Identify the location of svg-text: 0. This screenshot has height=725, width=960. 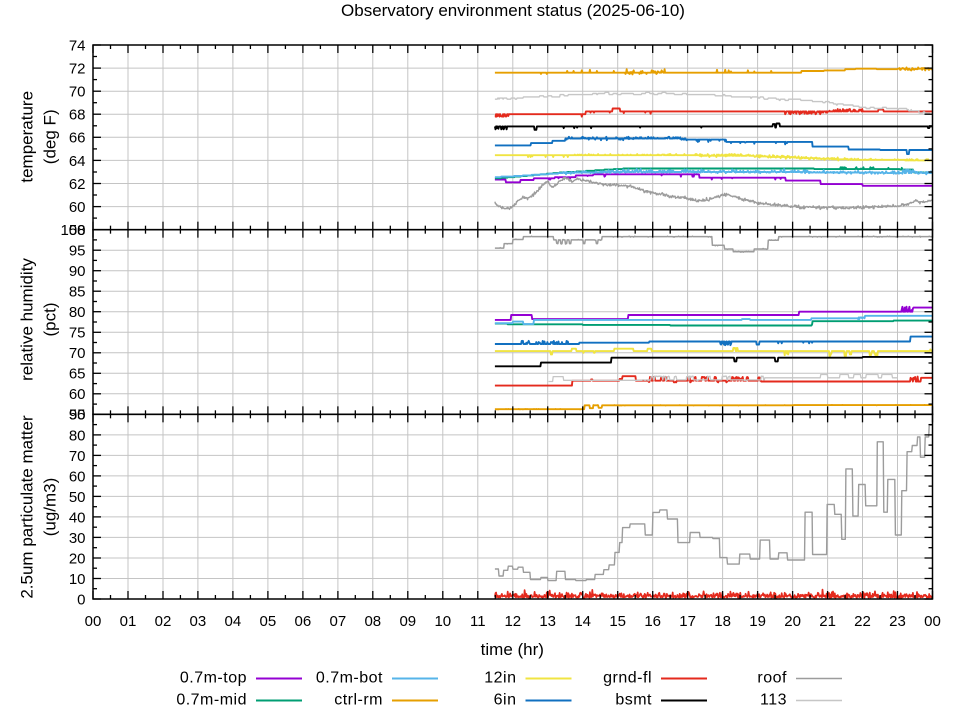
(81, 599).